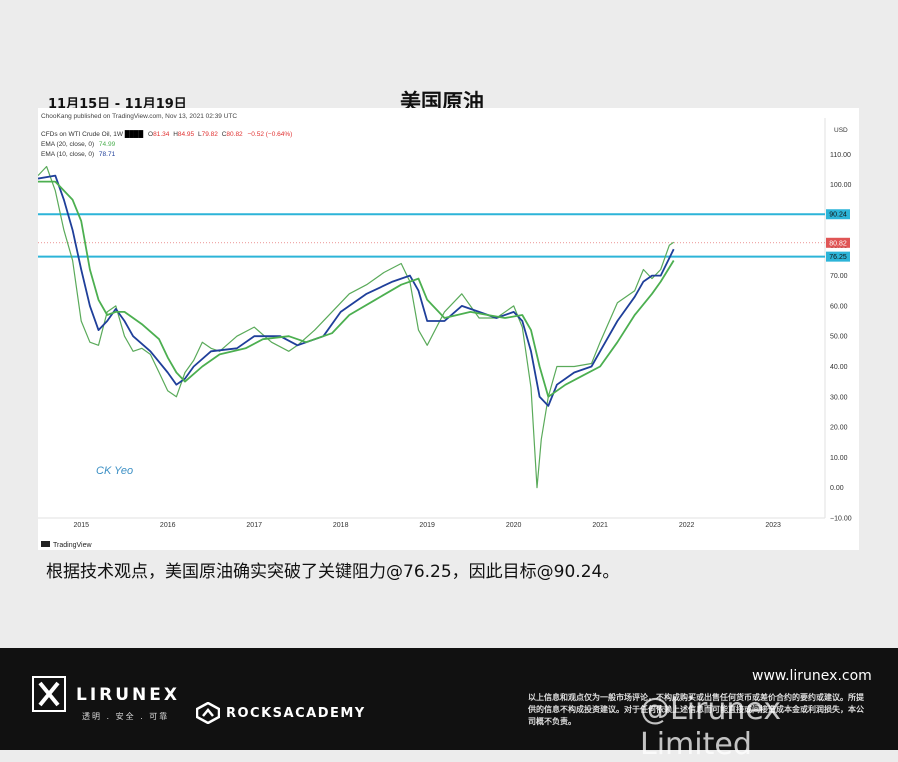 Image resolution: width=898 pixels, height=762 pixels. I want to click on tradingview-icon, so click(45, 544).